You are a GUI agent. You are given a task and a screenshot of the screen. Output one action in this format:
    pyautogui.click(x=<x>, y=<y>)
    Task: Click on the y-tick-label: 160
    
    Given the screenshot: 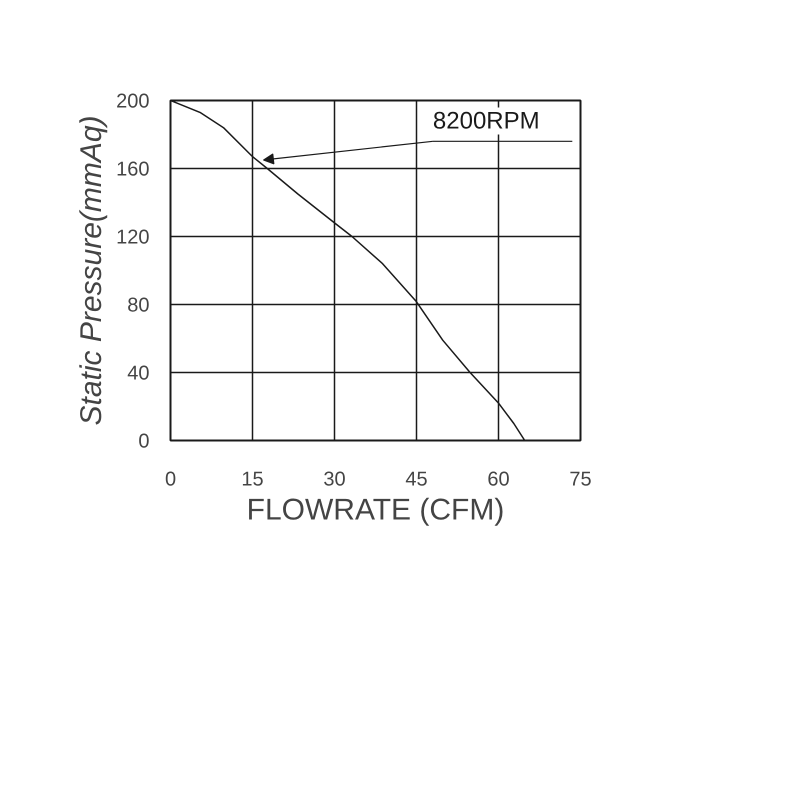 What is the action you would take?
    pyautogui.click(x=133, y=169)
    